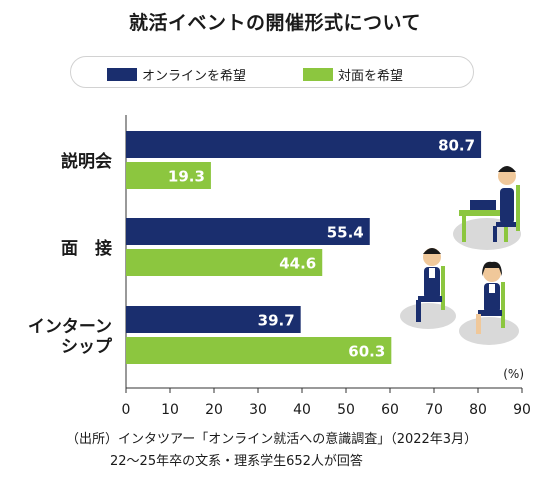 This screenshot has height=482, width=550. I want to click on people-illustration, so click(460, 255).